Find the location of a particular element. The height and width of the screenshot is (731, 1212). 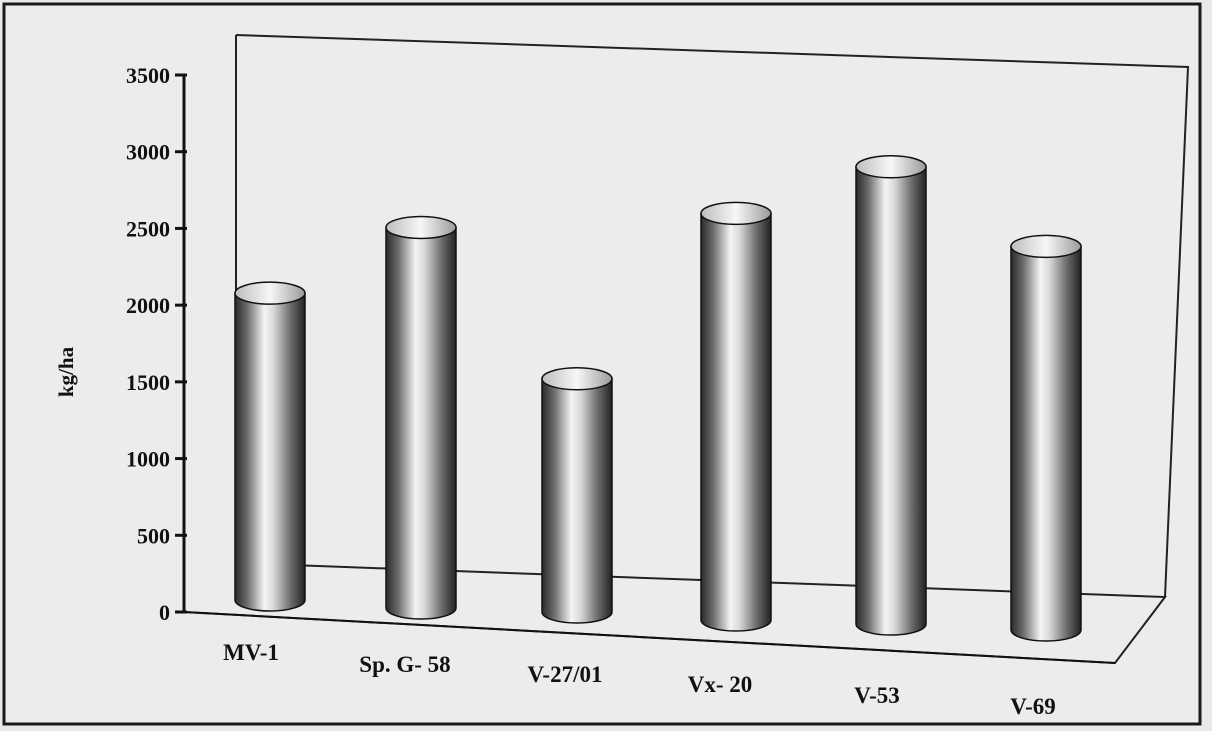

y-tick-label: 1500 is located at coordinates (148, 382).